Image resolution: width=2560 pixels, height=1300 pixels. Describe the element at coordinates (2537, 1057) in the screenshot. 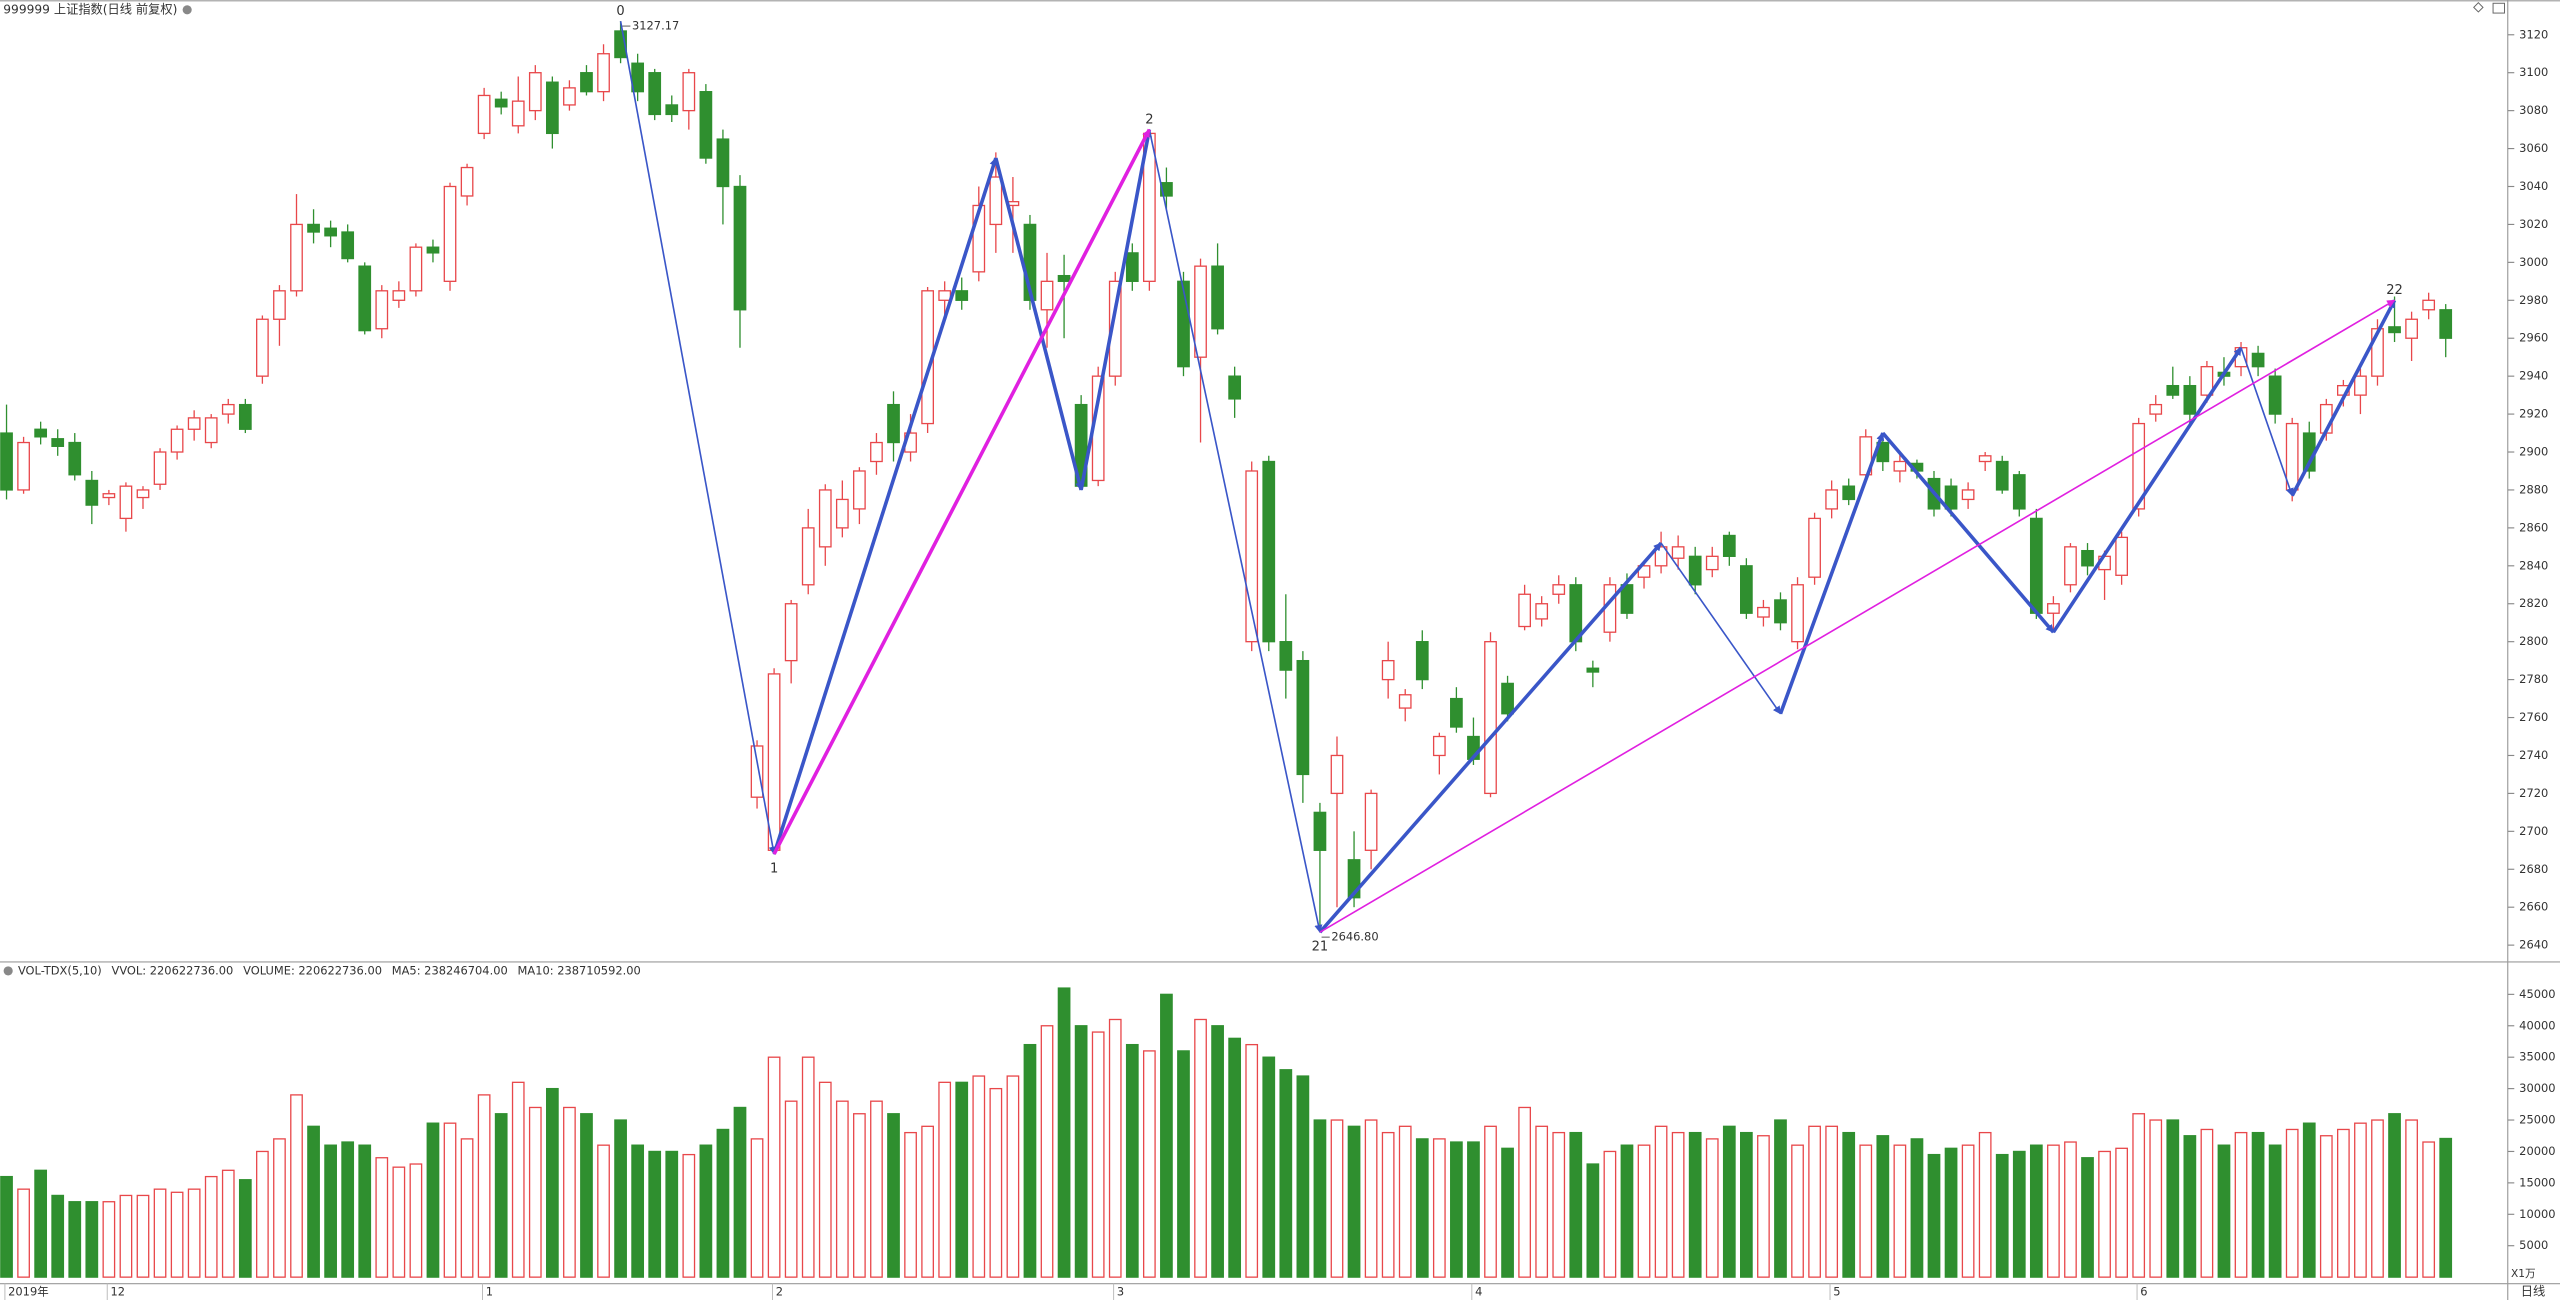

I see `y-tick-label: 35000` at that location.